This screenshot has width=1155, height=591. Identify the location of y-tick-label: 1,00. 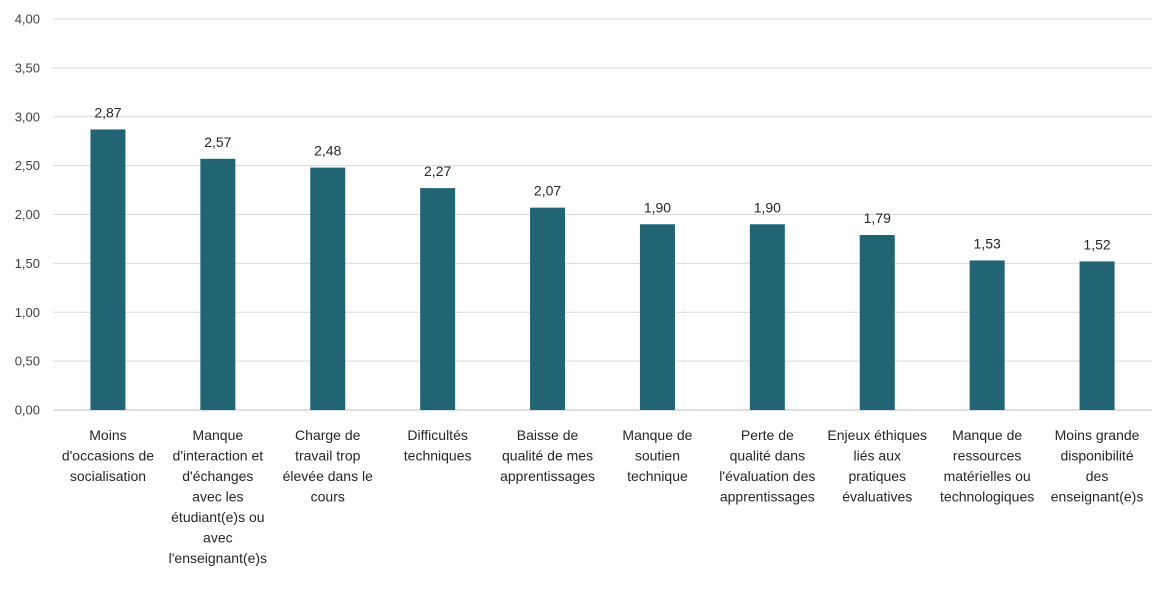
(27, 312).